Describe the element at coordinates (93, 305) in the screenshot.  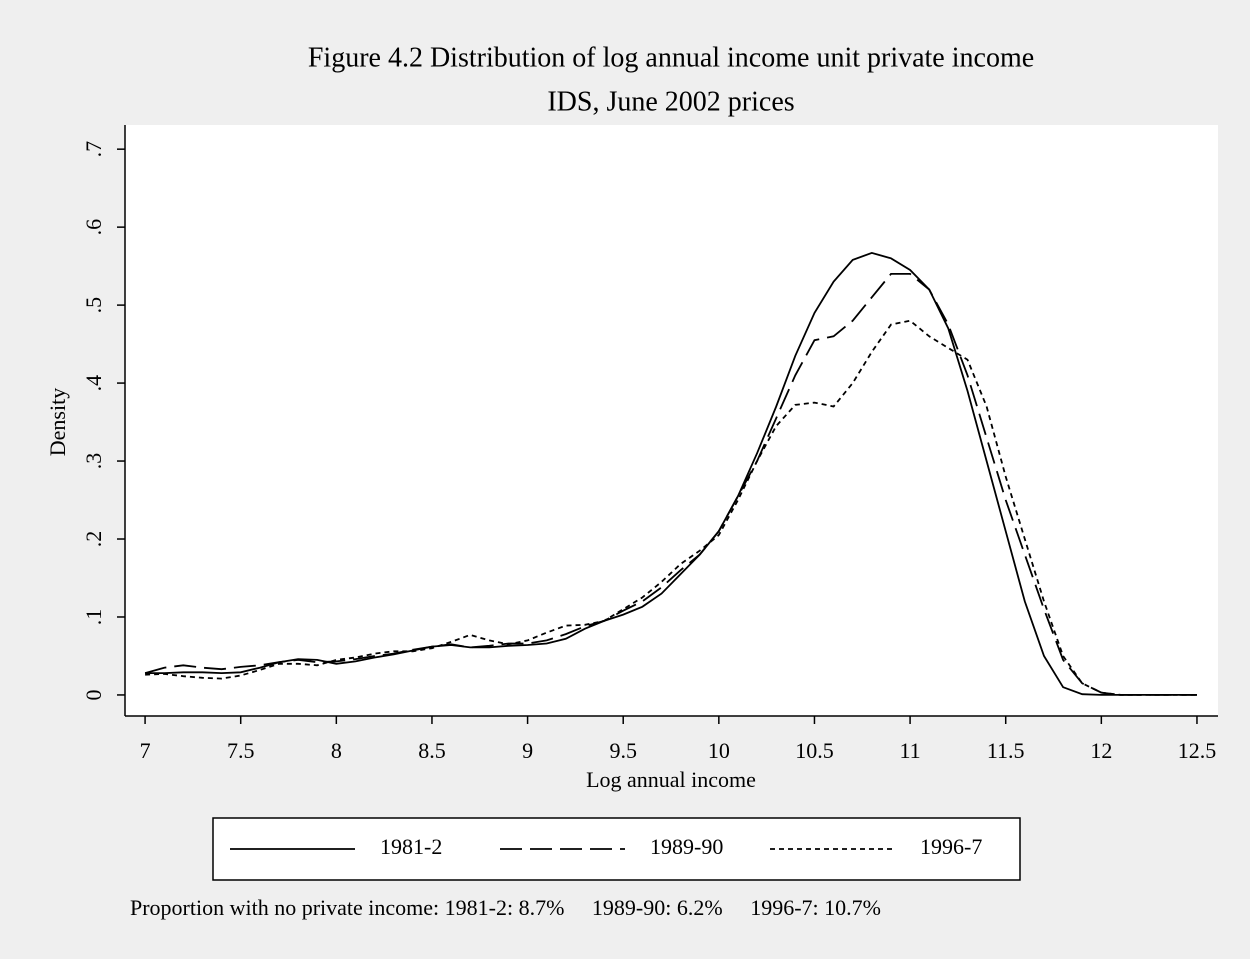
I see `y-tick-label: .5` at that location.